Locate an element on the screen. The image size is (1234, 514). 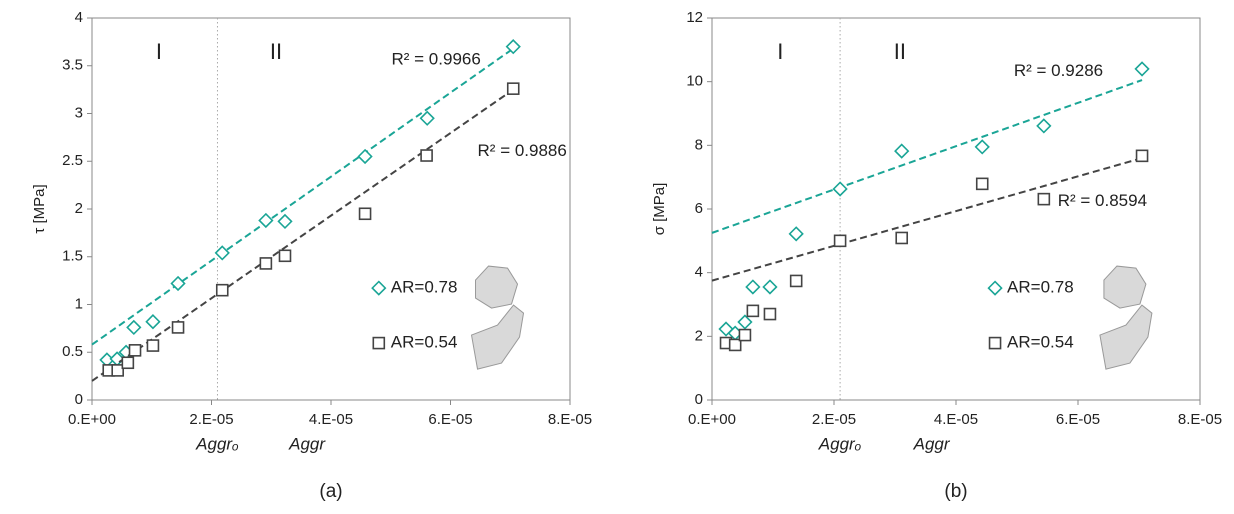
caption: (a) is located at coordinates (330, 491).